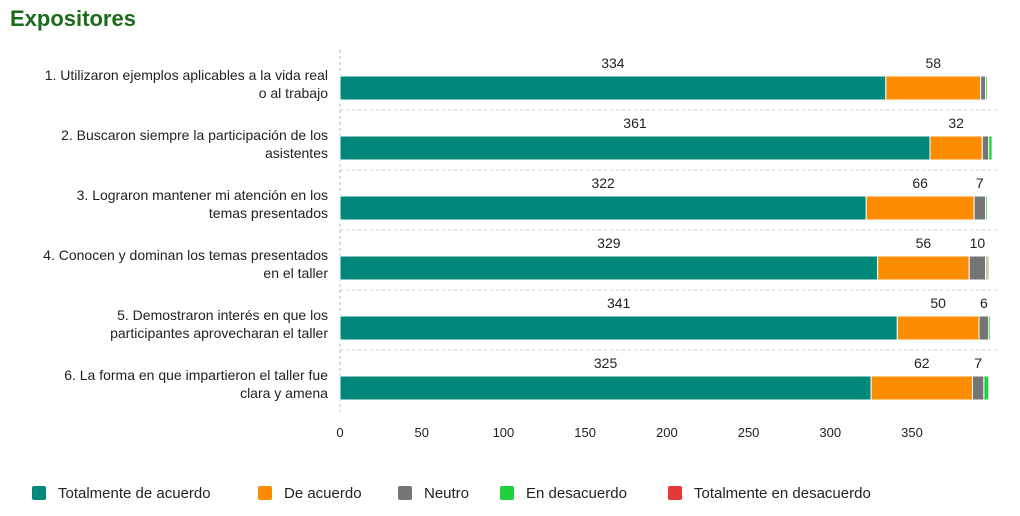 The width and height of the screenshot is (1020, 516). I want to click on category-label: asistentes, so click(296, 153).